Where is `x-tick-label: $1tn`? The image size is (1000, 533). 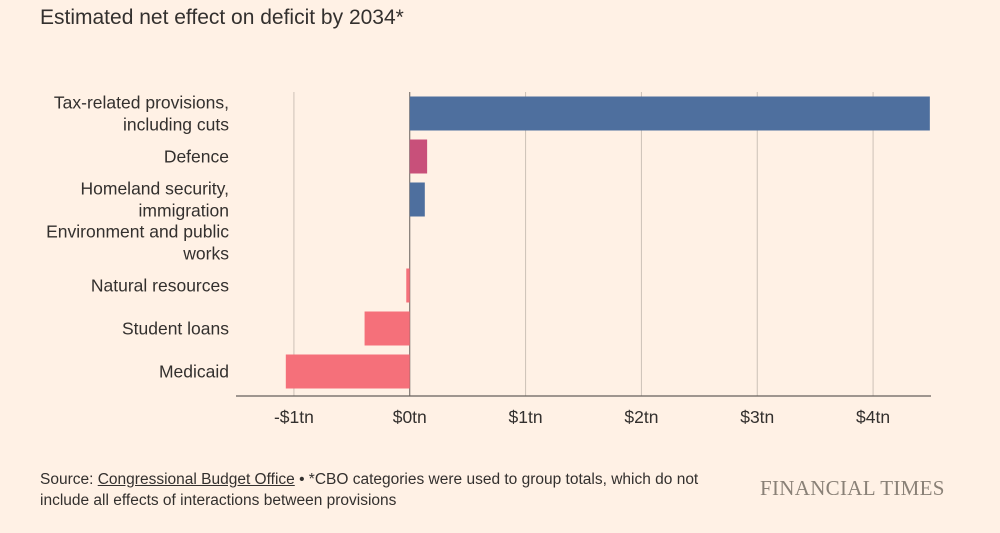 x-tick-label: $1tn is located at coordinates (526, 417).